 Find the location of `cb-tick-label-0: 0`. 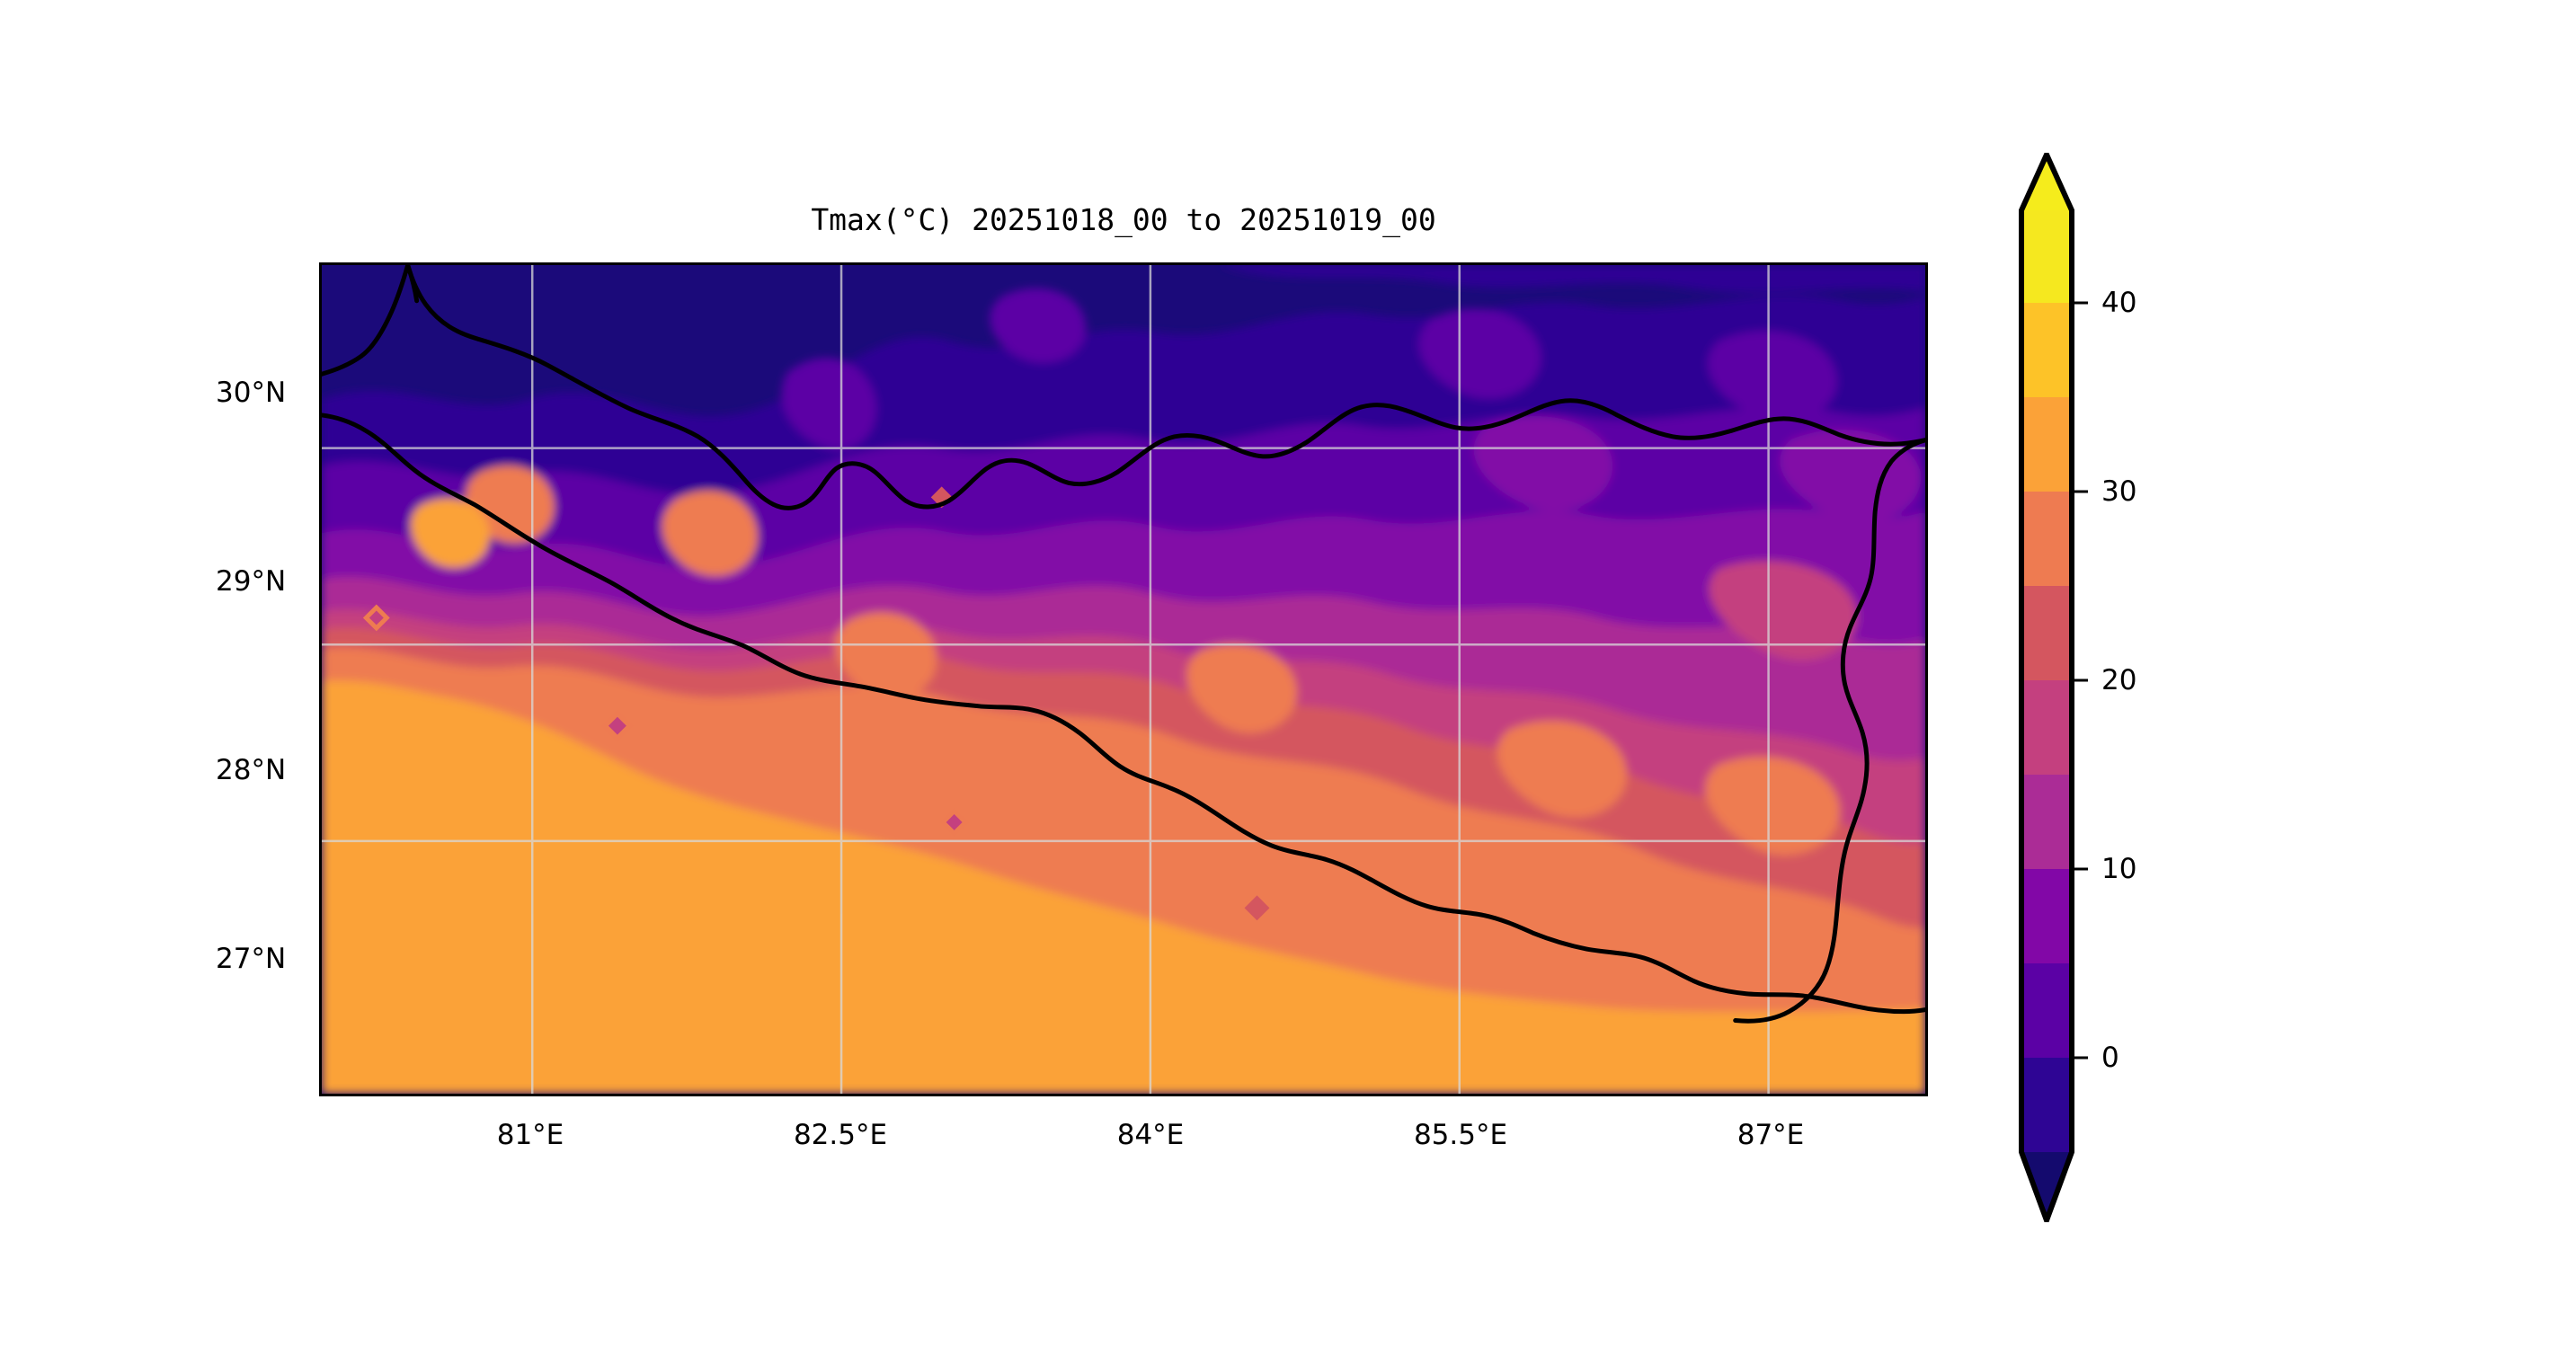

cb-tick-label-0: 0 is located at coordinates (2110, 1058).